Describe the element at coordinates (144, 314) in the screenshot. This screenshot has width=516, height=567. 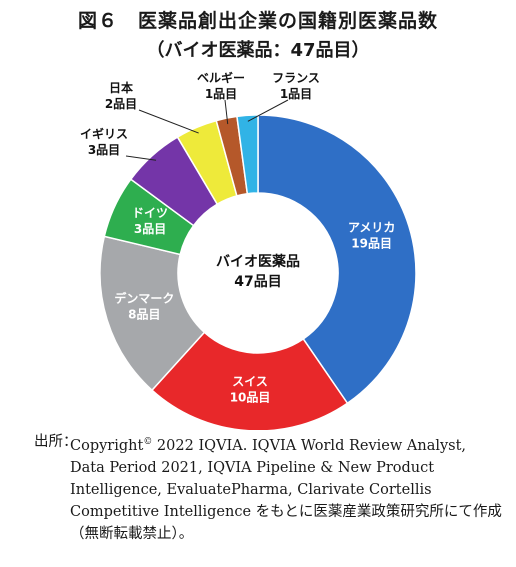
I see `slice-label-value-2: 8品目` at that location.